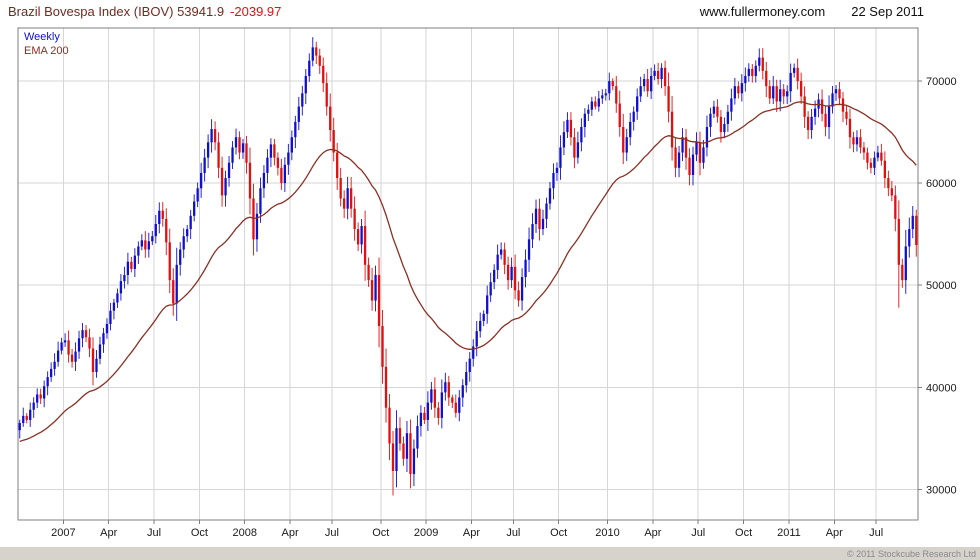 Image resolution: width=980 pixels, height=560 pixels. I want to click on svg-text: 50000, so click(941, 286).